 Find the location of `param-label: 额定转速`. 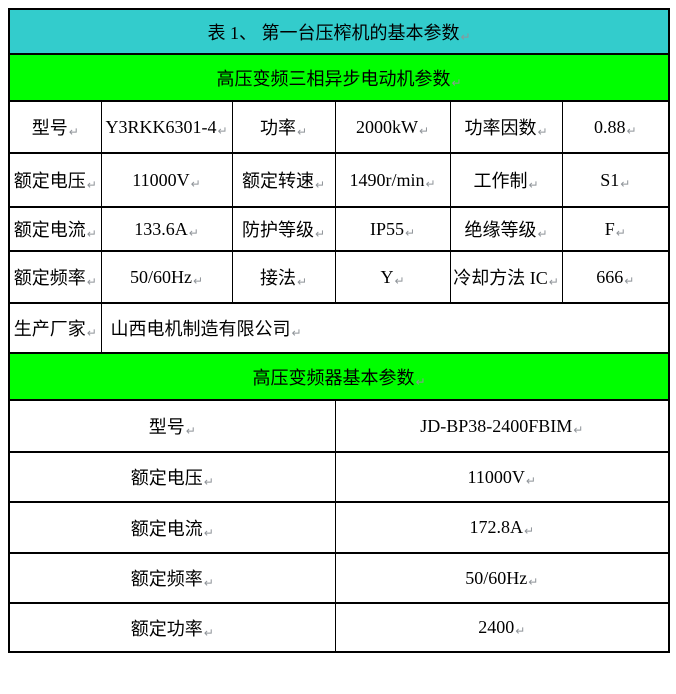

param-label: 额定转速 is located at coordinates (277, 181).